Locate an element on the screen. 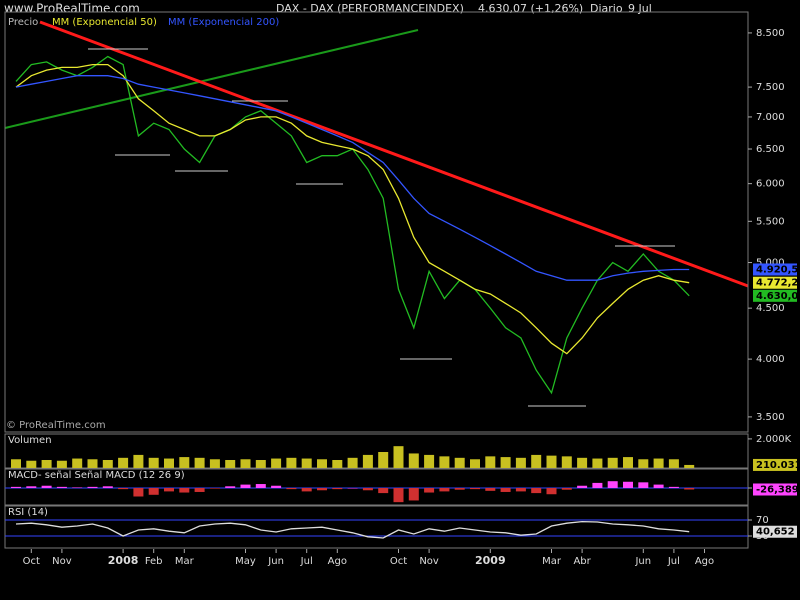 The width and height of the screenshot is (800, 600). panel-title: RSI (14) is located at coordinates (28, 512).